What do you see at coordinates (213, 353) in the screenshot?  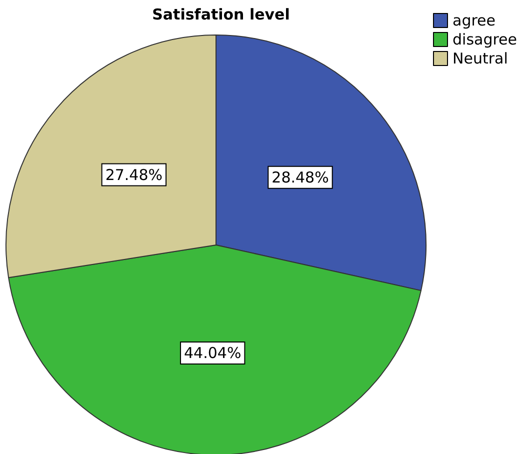 I see `data-label: 44.04%` at bounding box center [213, 353].